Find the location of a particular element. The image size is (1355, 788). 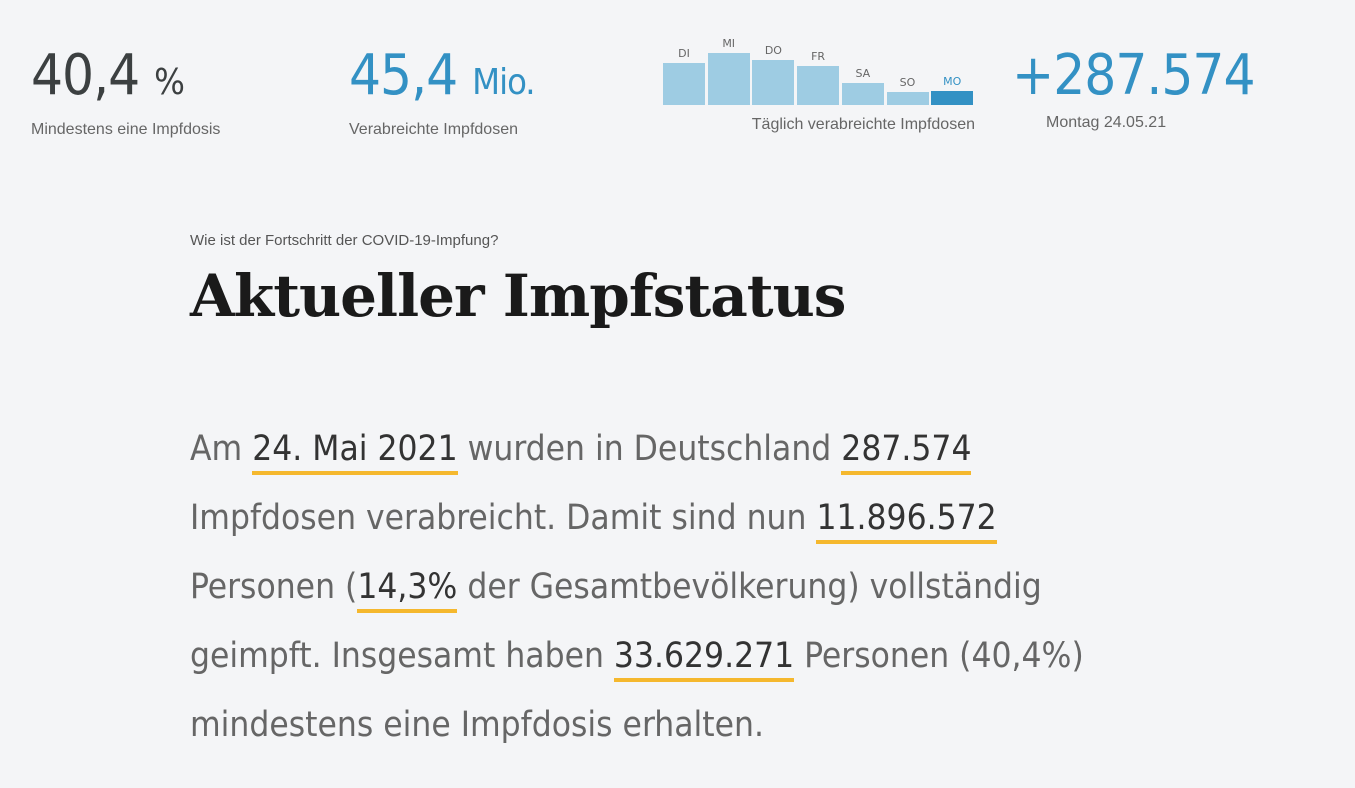

text-segment: wurden in Deutschland is located at coordinates (649, 449).